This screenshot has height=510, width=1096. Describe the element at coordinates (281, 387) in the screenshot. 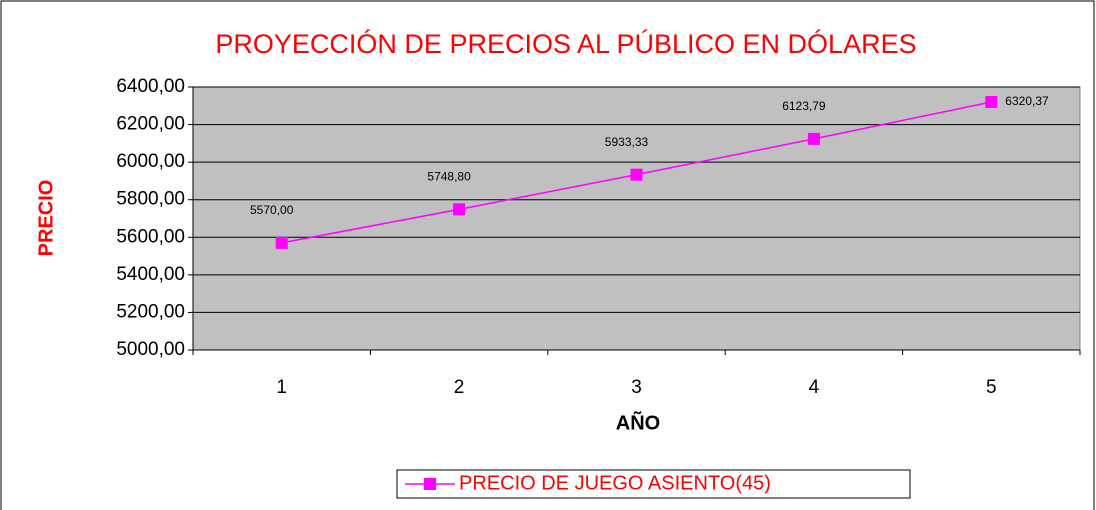

I see `x-tick-label: 1` at that location.